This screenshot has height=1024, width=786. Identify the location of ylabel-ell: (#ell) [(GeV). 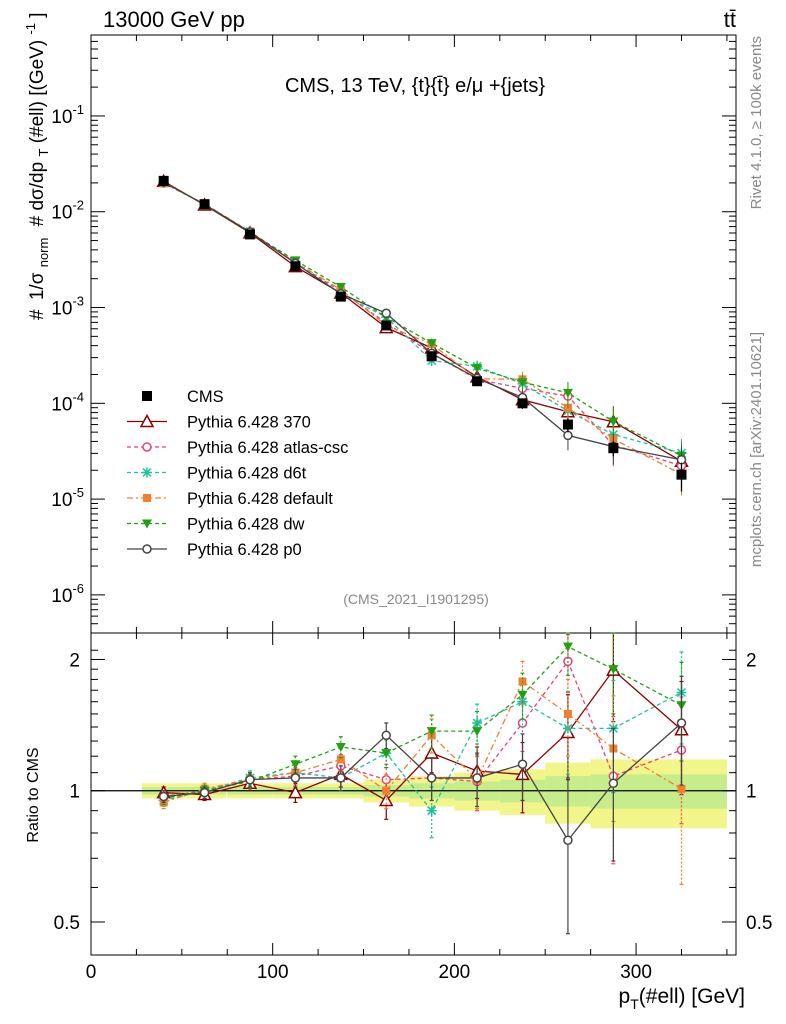
(37, 91).